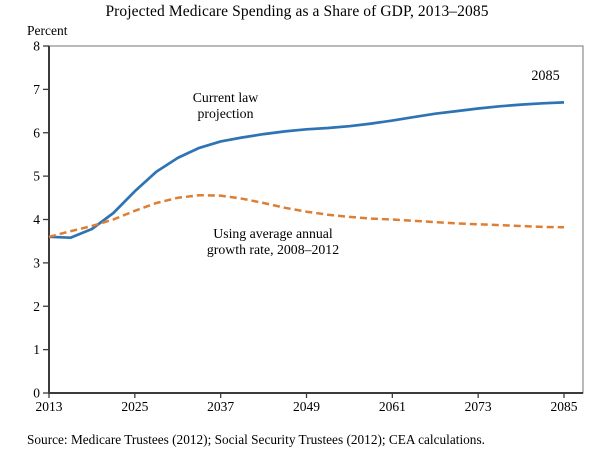 This screenshot has width=607, height=459. I want to click on x-tick-label: 2025, so click(134, 406).